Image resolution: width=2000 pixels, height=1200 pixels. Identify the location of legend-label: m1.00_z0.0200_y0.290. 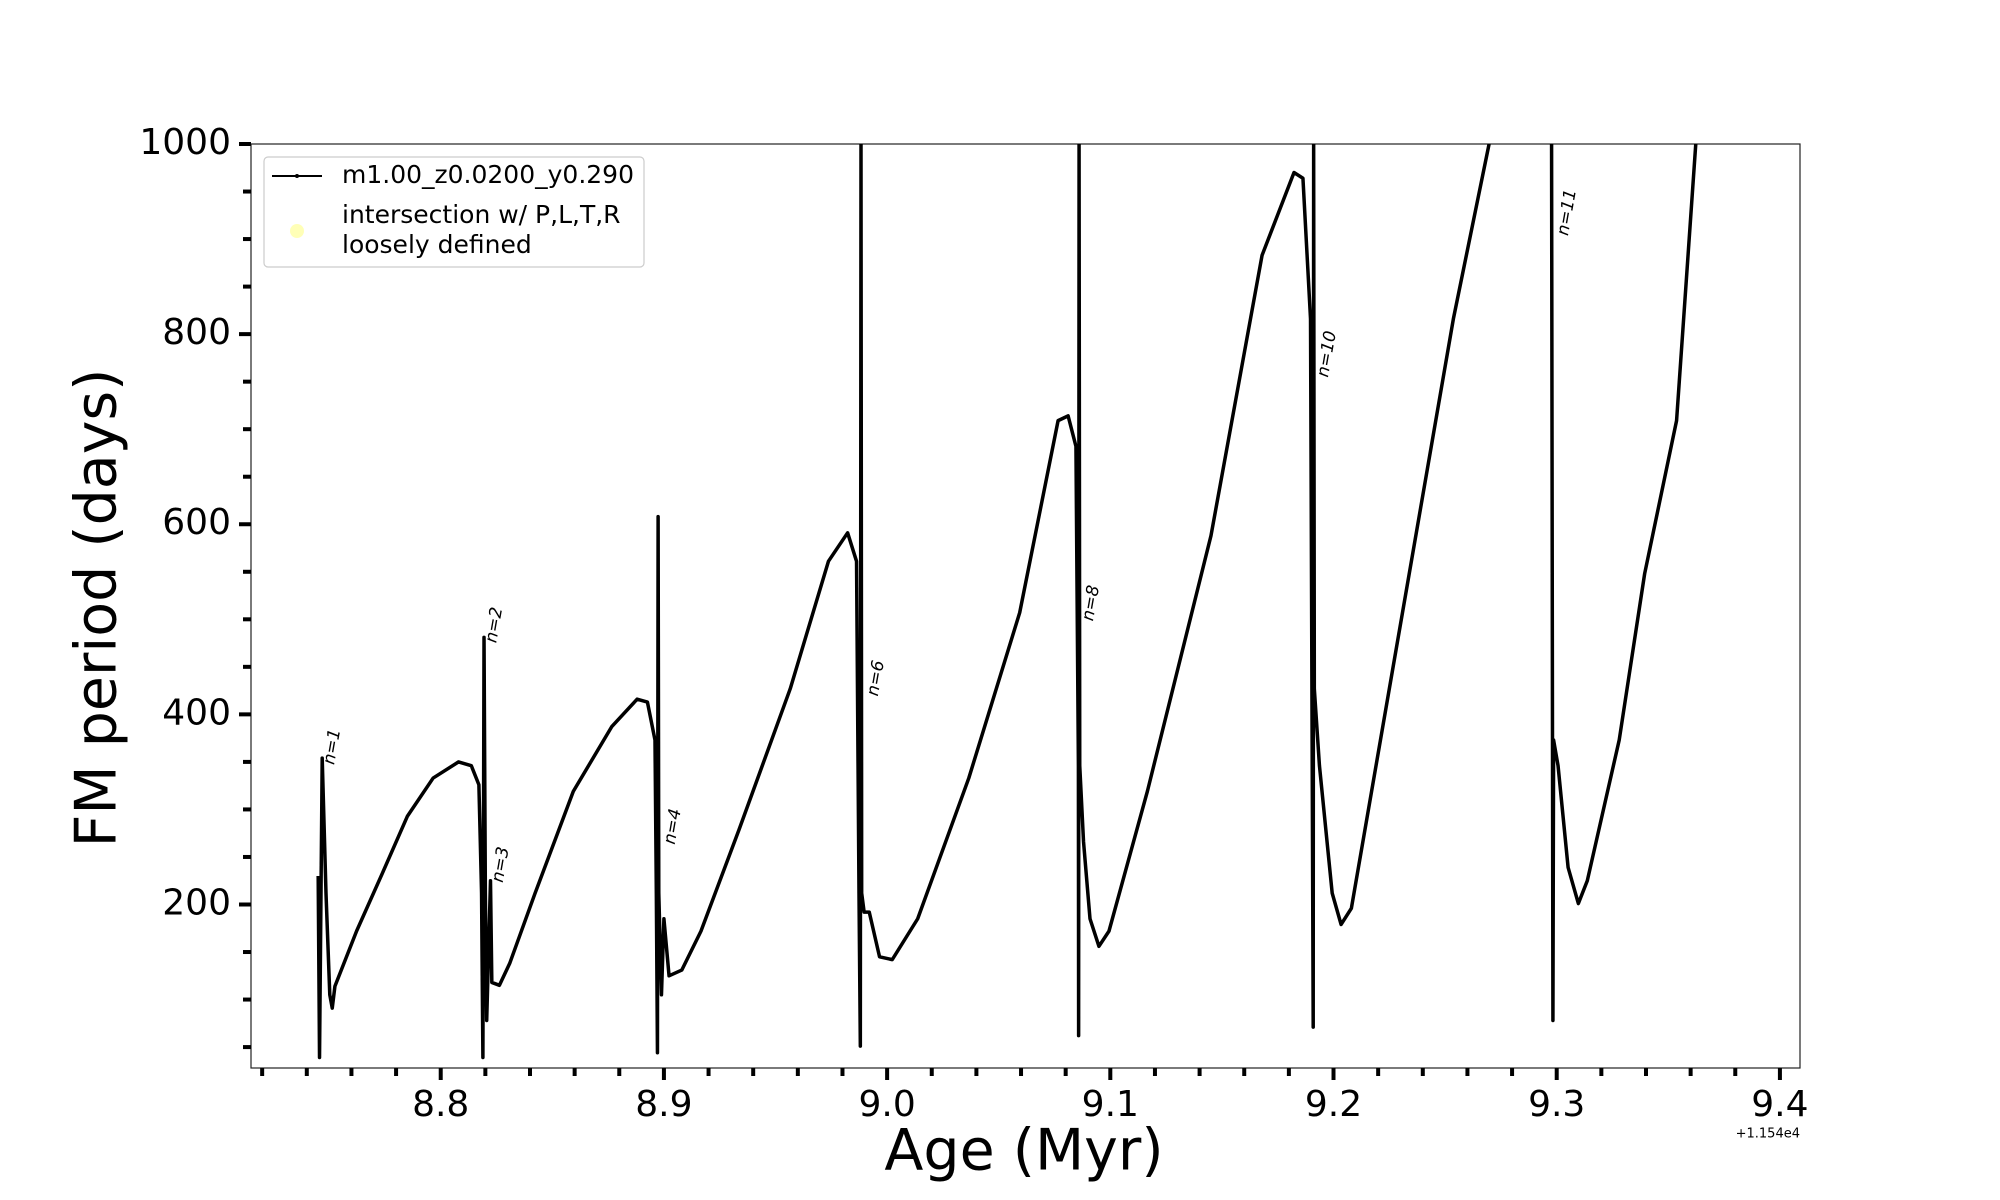
(488, 174).